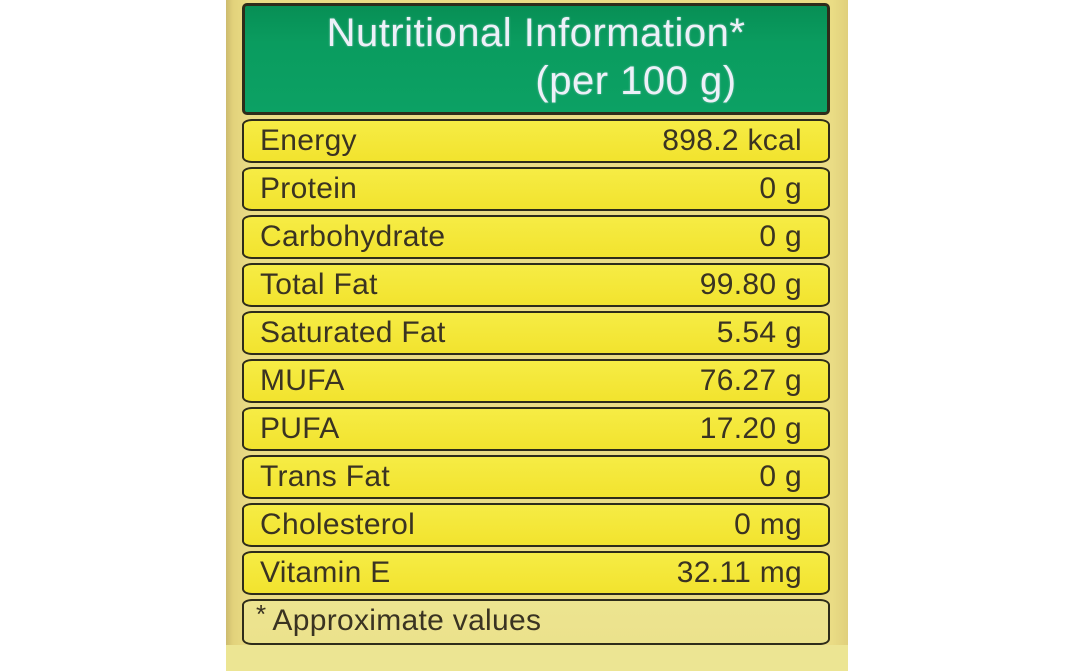  What do you see at coordinates (636, 81) in the screenshot?
I see `panel-subtitle: (per 100 g)` at bounding box center [636, 81].